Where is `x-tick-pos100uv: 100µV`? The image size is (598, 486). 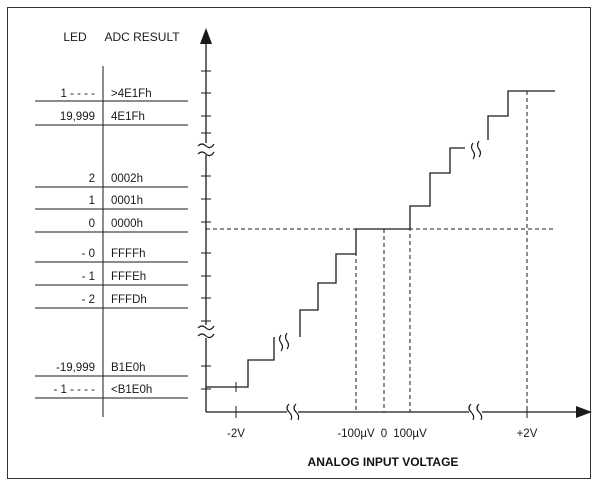
x-tick-pos100uv: 100µV is located at coordinates (410, 434).